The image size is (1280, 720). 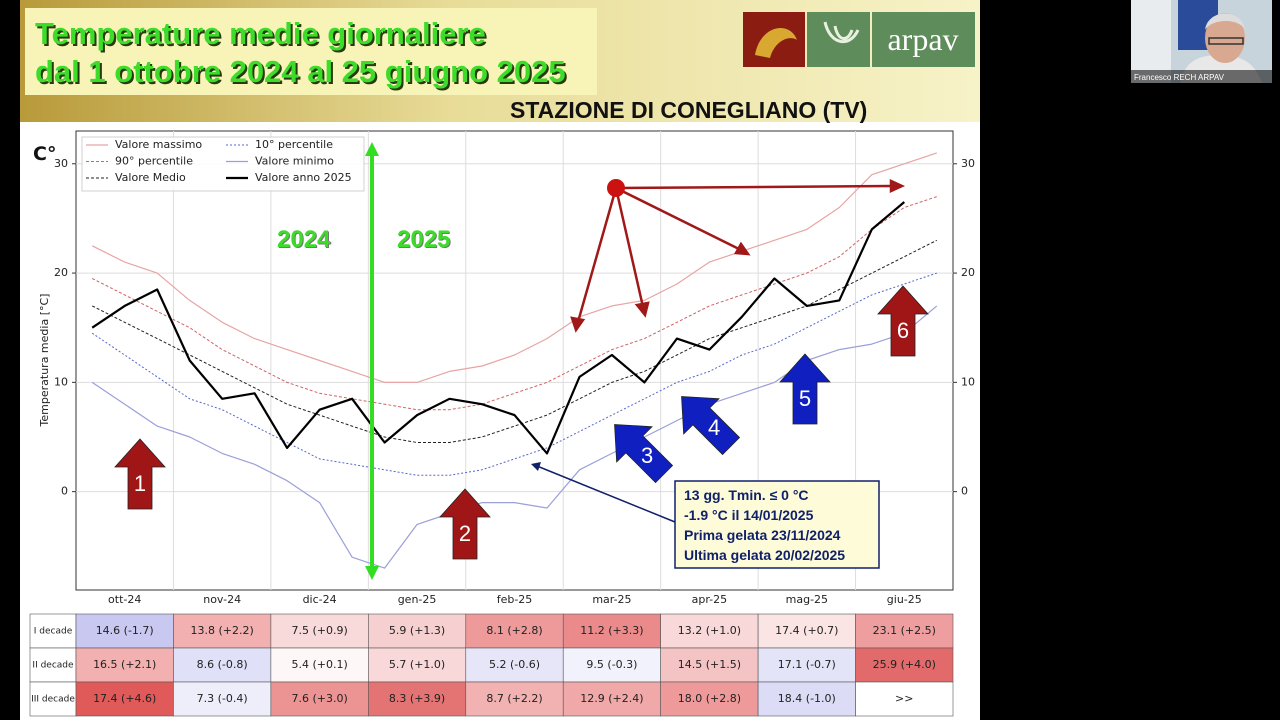 What do you see at coordinates (53, 700) in the screenshot?
I see `row-header: III decade` at bounding box center [53, 700].